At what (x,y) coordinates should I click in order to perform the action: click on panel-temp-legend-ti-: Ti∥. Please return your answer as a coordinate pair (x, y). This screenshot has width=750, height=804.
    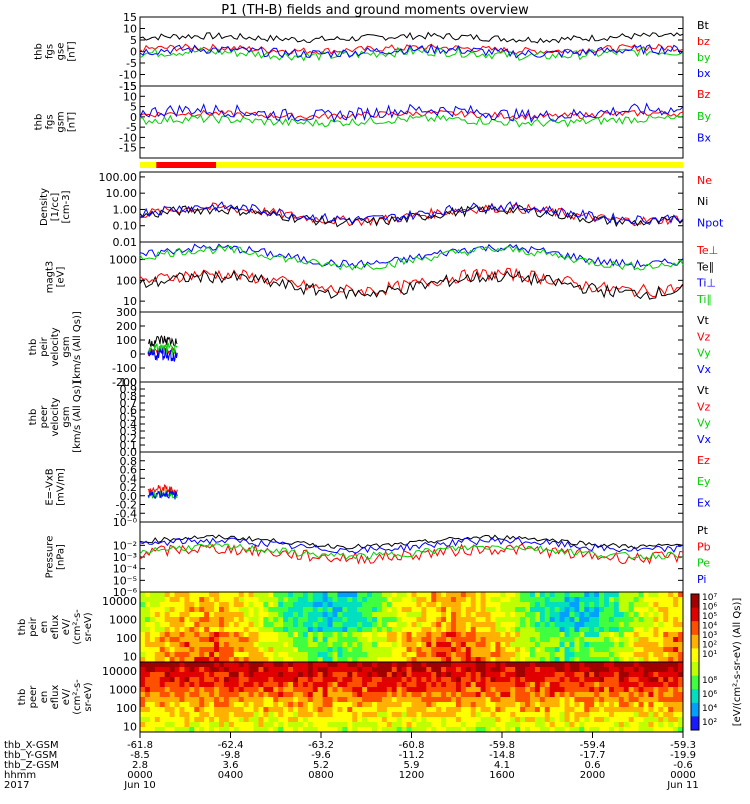
    Looking at the image, I should click on (704, 299).